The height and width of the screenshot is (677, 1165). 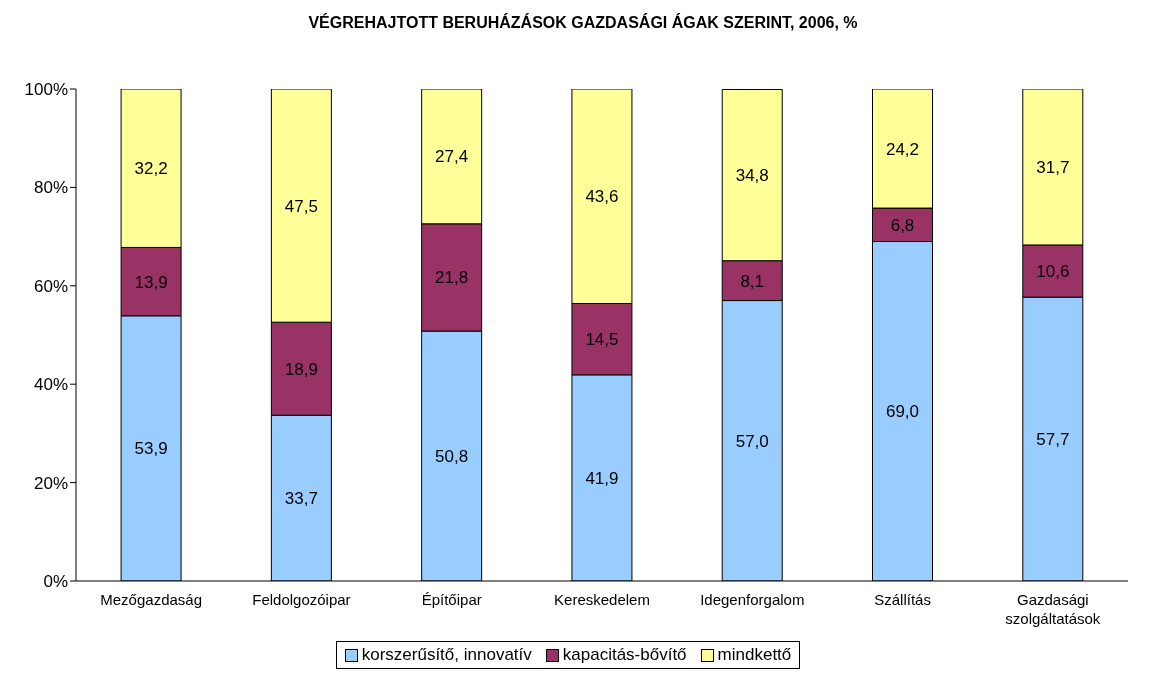 What do you see at coordinates (50, 188) in the screenshot?
I see `y-tick-label: 80%` at bounding box center [50, 188].